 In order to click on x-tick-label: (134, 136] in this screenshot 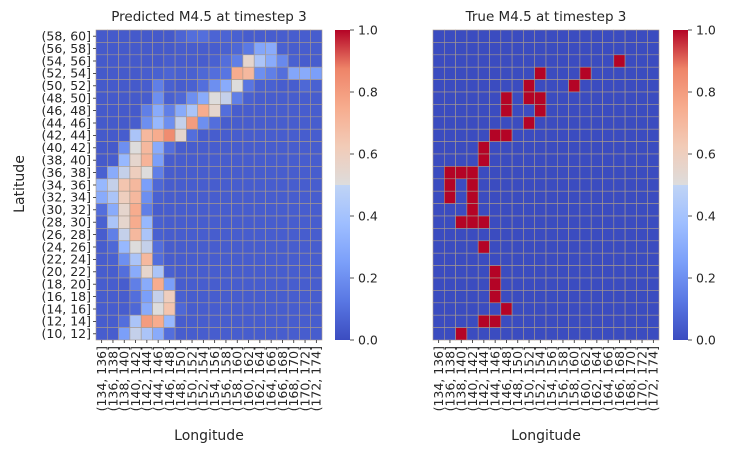, I will do `click(101, 378)`.